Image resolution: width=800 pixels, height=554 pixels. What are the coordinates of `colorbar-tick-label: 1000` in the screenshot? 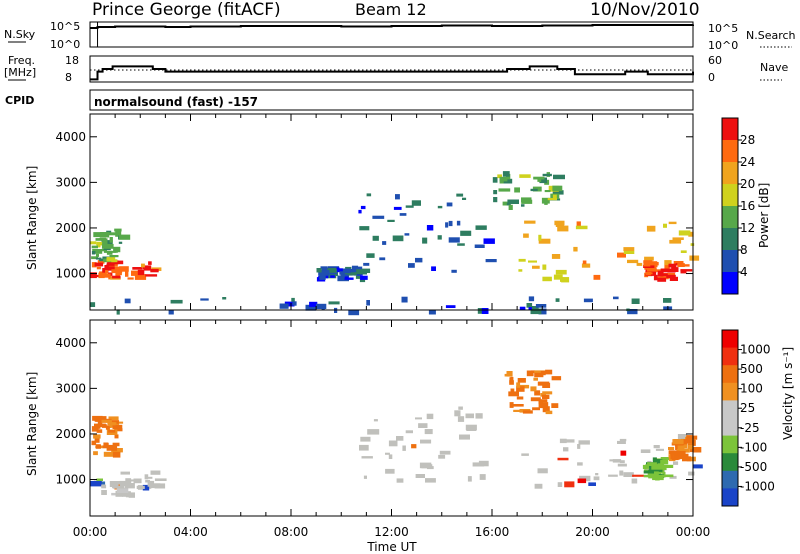 It's located at (755, 350).